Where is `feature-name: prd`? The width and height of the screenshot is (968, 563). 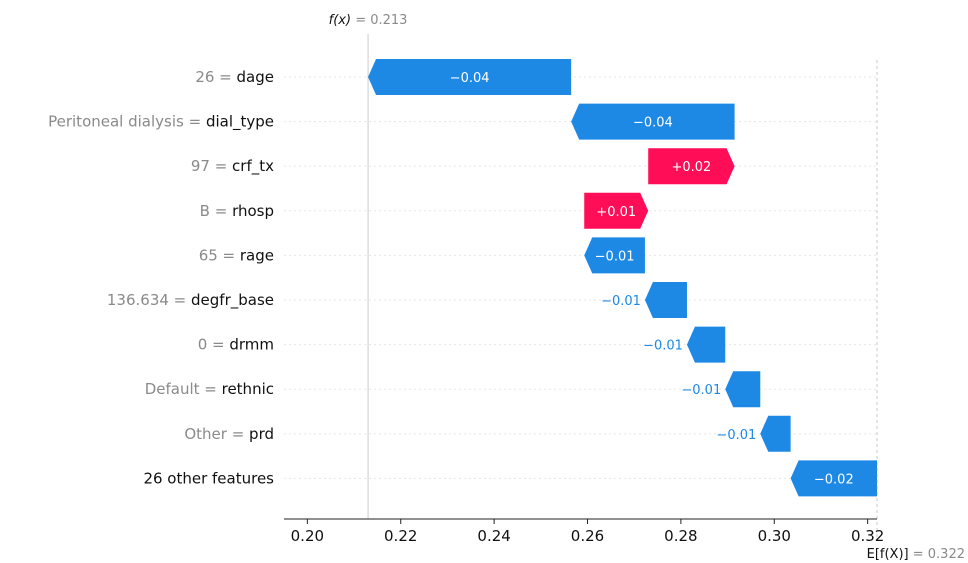
feature-name: prd is located at coordinates (261, 434).